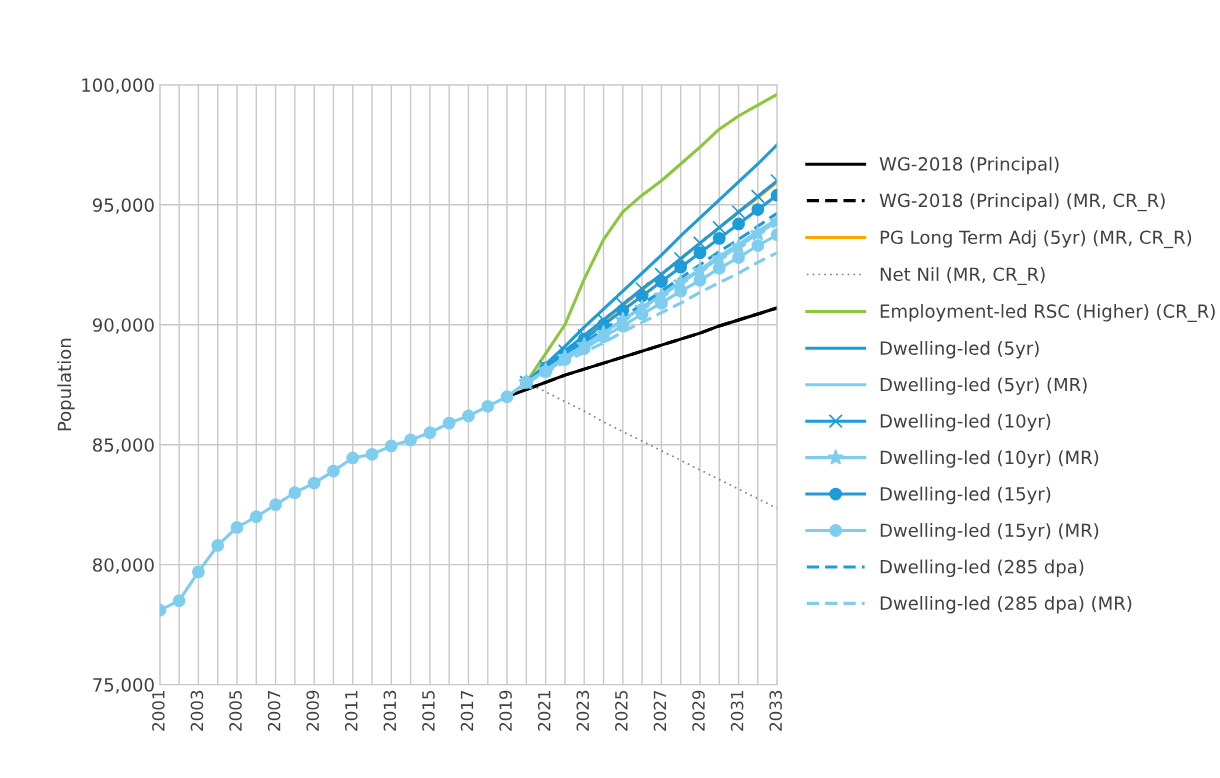 This screenshot has width=1220, height=778. I want to click on x-tick-label: 2007, so click(274, 710).